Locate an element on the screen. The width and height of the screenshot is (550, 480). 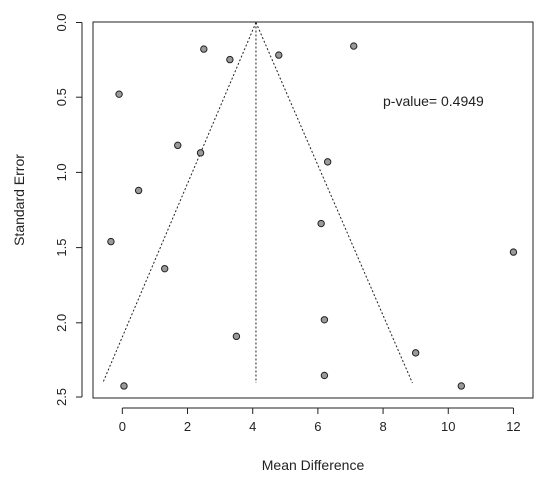
y-tick-label: 1.0 is located at coordinates (61, 172).